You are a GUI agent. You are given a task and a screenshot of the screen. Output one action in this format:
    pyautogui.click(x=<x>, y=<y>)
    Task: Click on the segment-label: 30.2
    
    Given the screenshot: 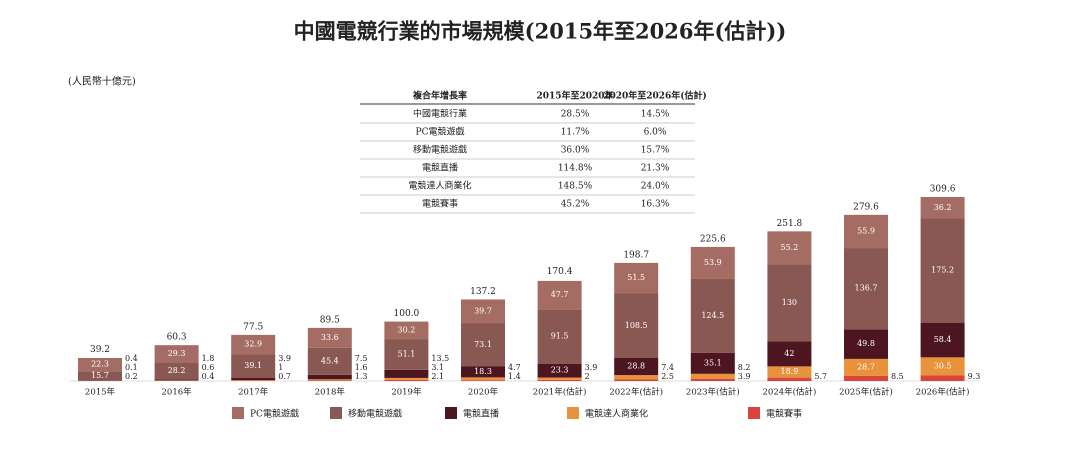 What is the action you would take?
    pyautogui.click(x=406, y=330)
    